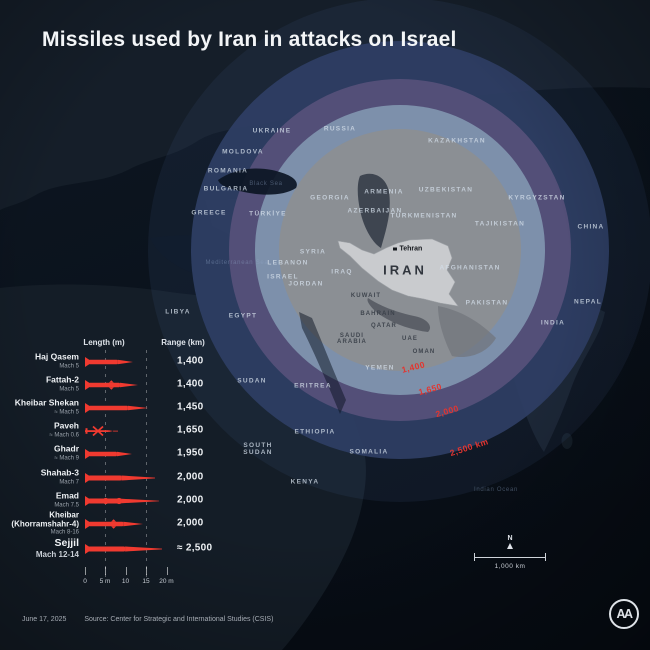 This screenshot has height=650, width=650. I want to click on missile-name-block: Haj Qasem Mach 5, so click(39, 360).